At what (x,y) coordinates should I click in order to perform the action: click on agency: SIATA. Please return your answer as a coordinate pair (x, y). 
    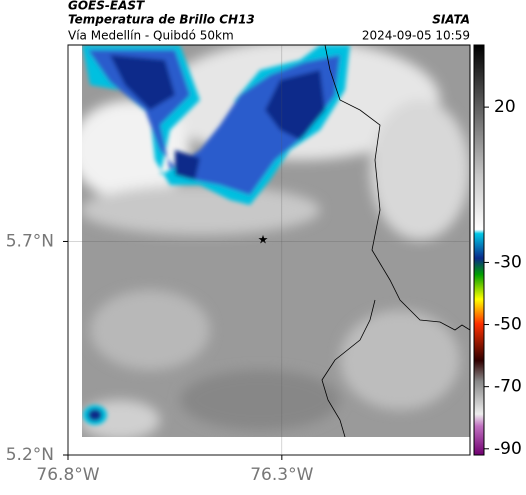
    Looking at the image, I should click on (451, 20).